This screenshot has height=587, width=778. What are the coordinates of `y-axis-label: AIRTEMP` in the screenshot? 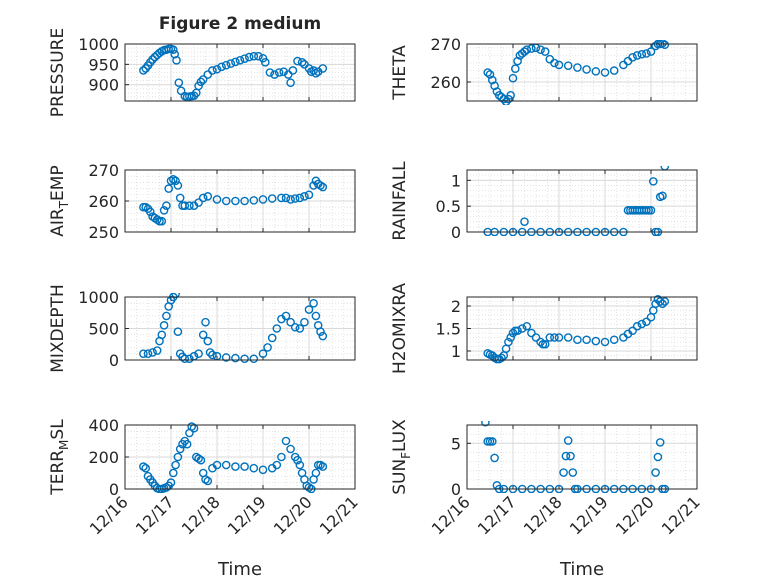 It's located at (59, 200).